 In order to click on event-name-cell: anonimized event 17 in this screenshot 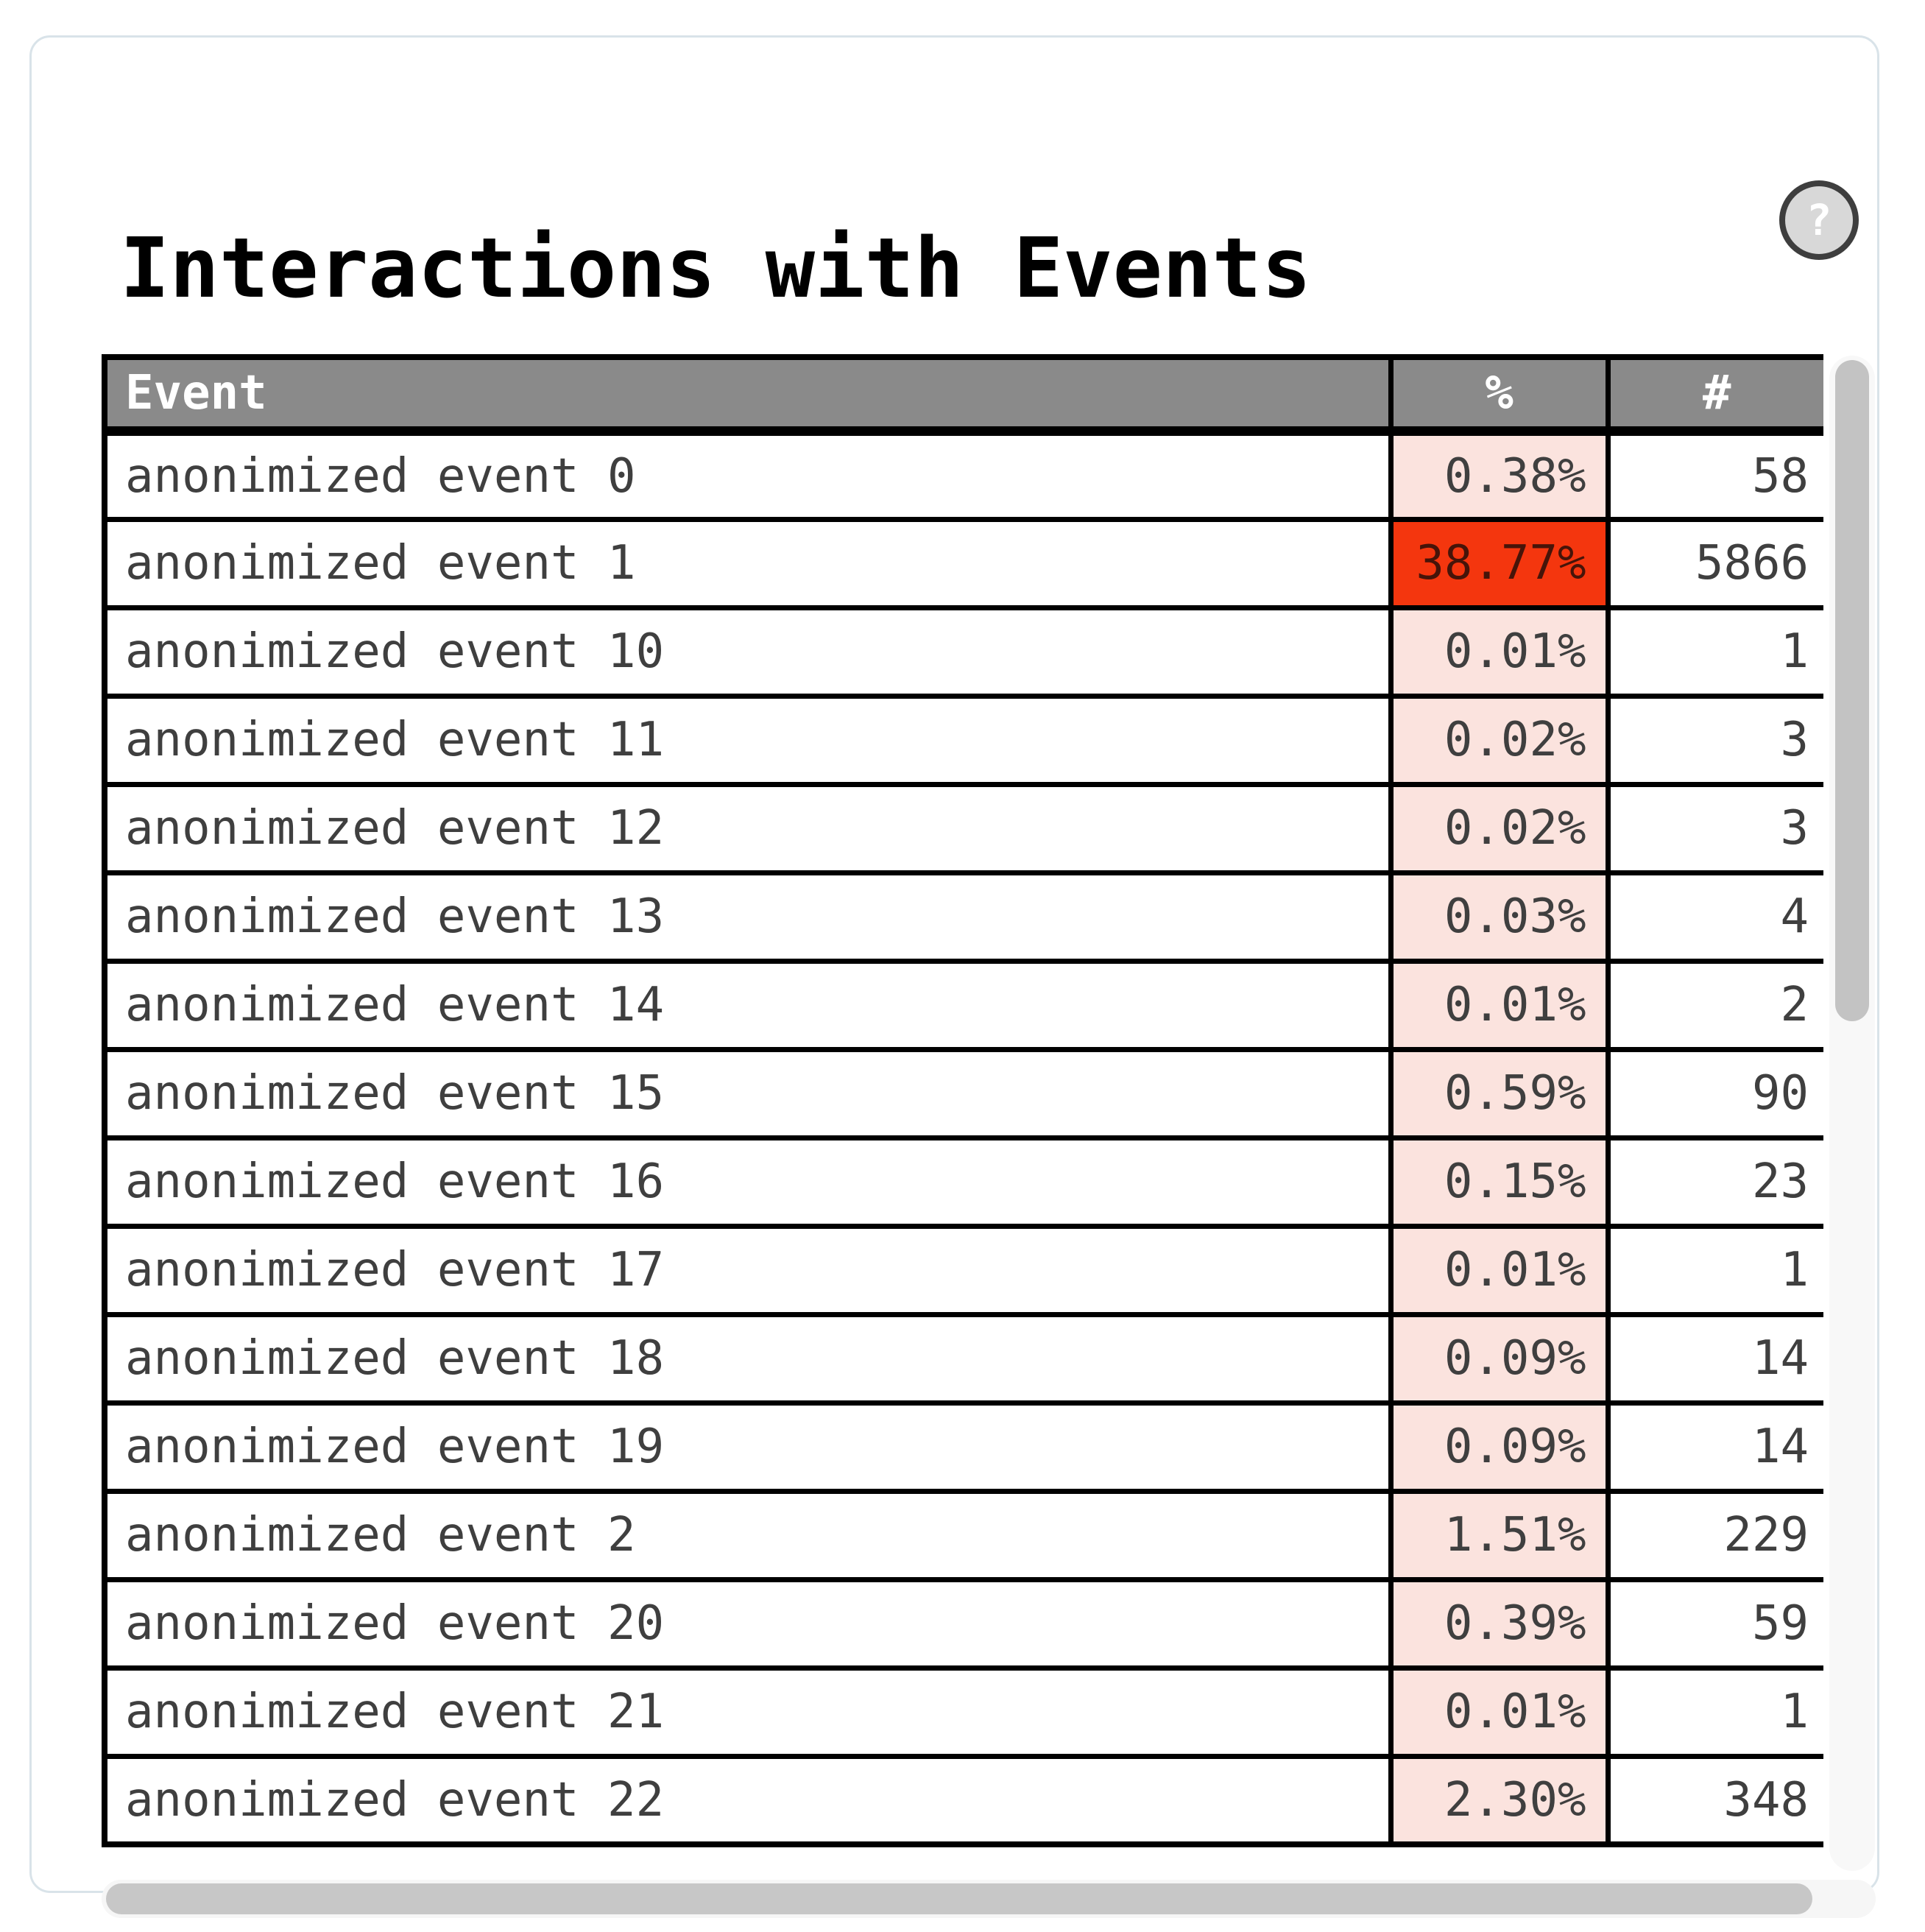, I will do `click(748, 1270)`.